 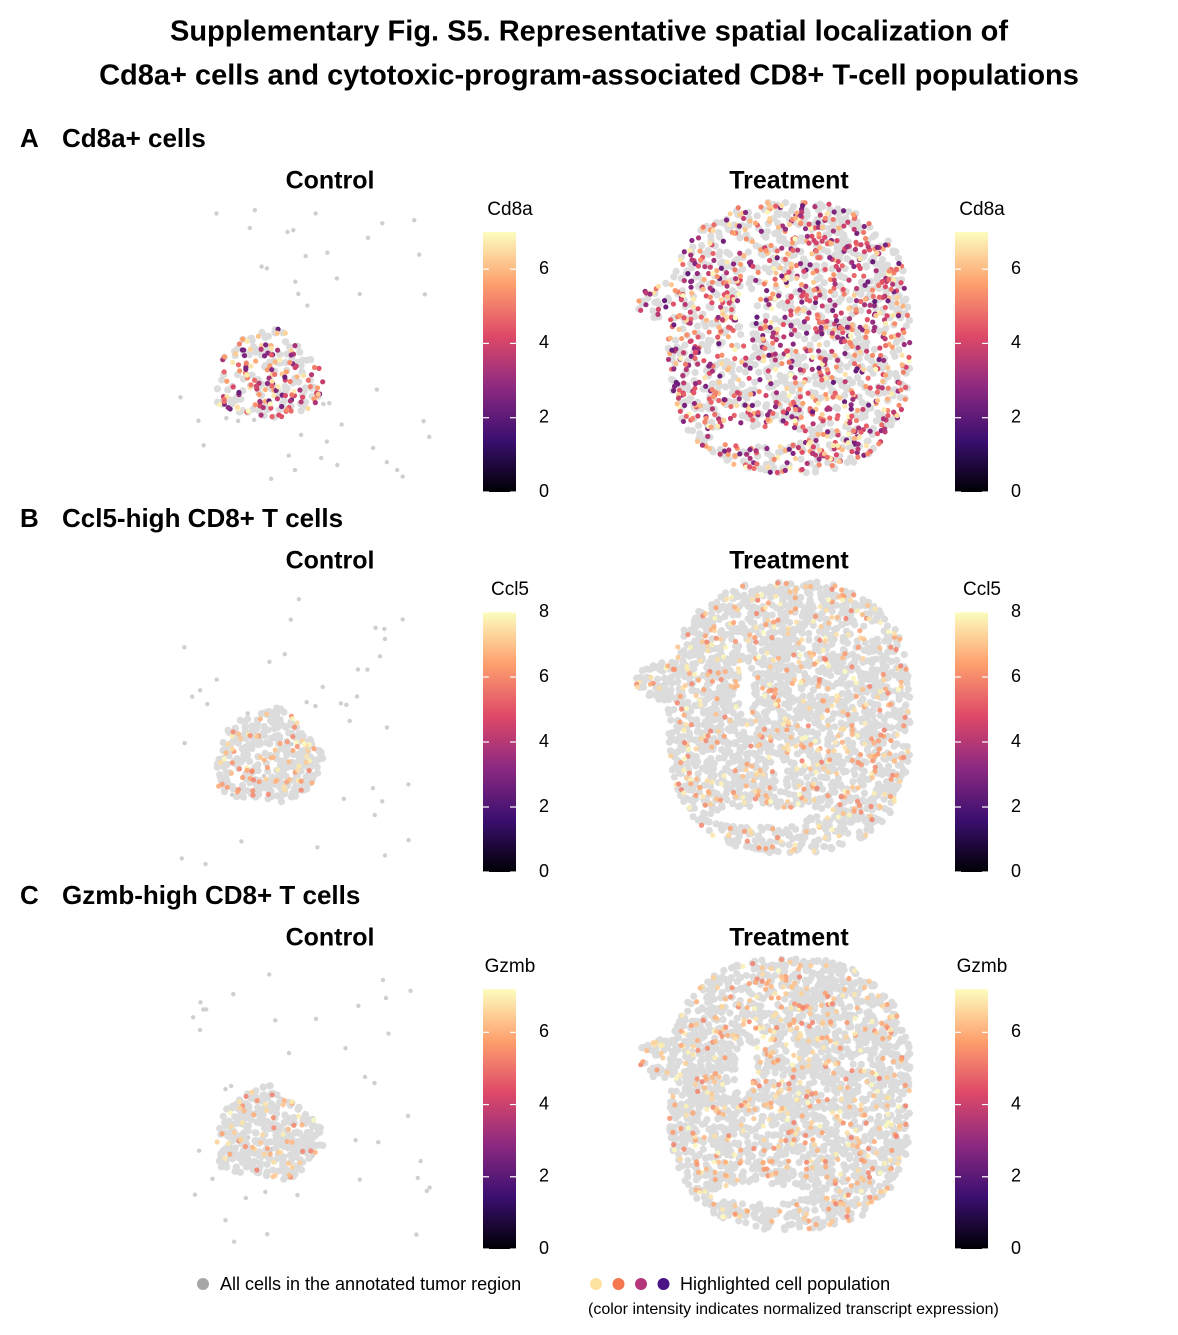 What do you see at coordinates (544, 416) in the screenshot?
I see `colorbar-tick-label: 2` at bounding box center [544, 416].